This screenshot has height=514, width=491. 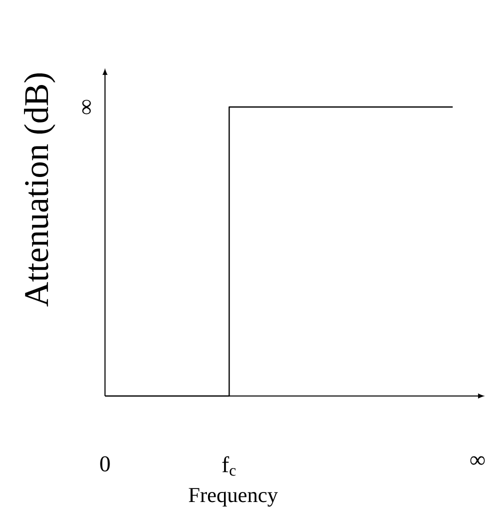 What do you see at coordinates (105, 464) in the screenshot?
I see `x-tick-label: 0` at bounding box center [105, 464].